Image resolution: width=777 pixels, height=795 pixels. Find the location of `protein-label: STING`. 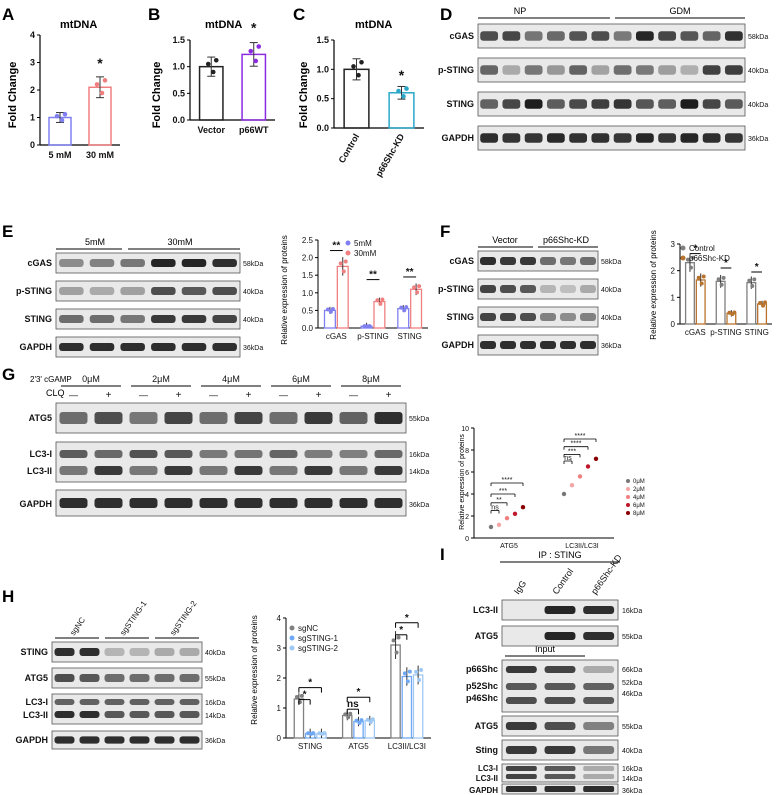

protein-label: STING is located at coordinates (34, 652).